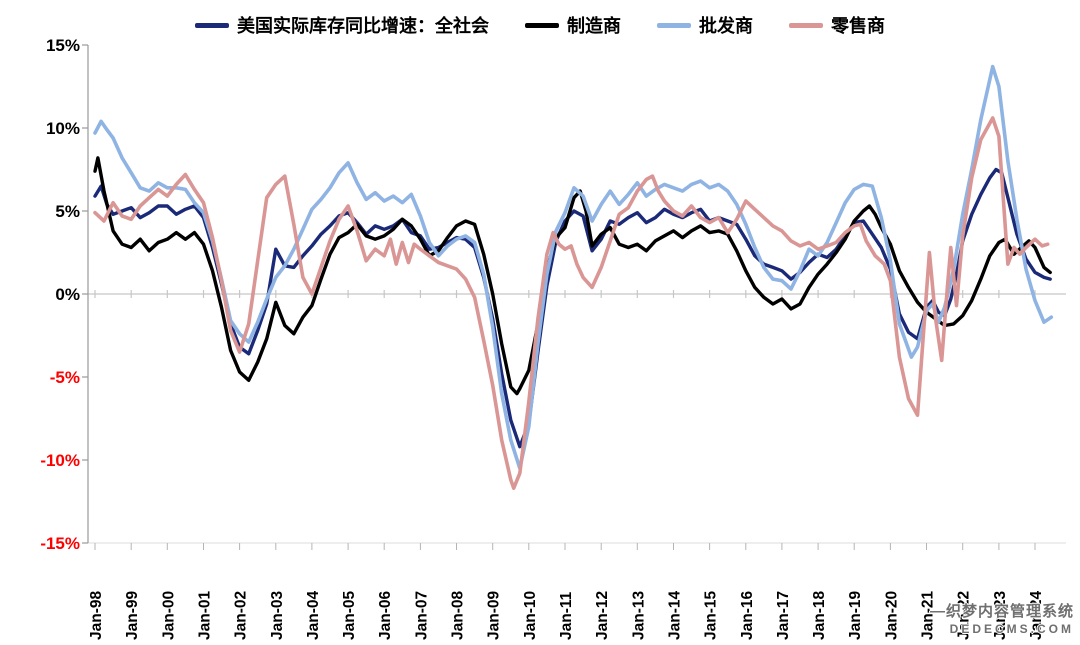  I want to click on x-tick-label: Jan-20, so click(891, 615).